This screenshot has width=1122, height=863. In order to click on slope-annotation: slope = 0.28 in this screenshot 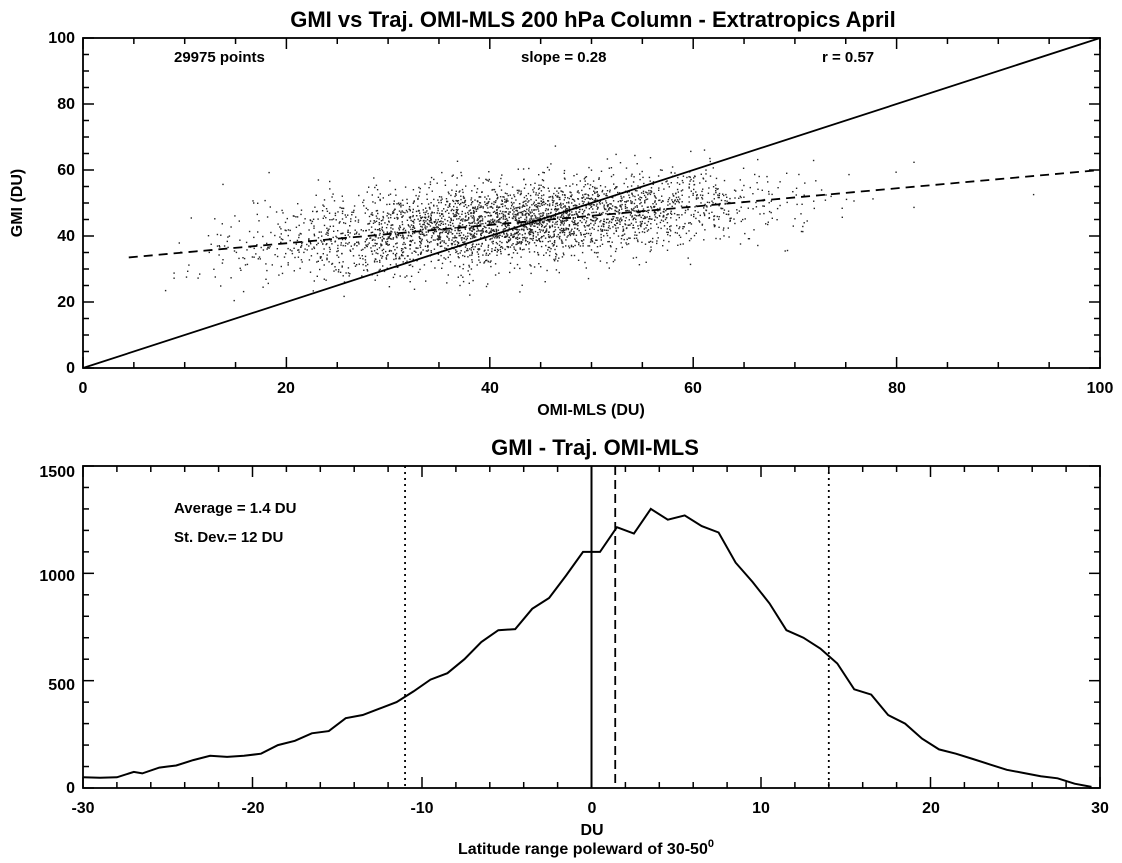, I will do `click(563, 57)`.